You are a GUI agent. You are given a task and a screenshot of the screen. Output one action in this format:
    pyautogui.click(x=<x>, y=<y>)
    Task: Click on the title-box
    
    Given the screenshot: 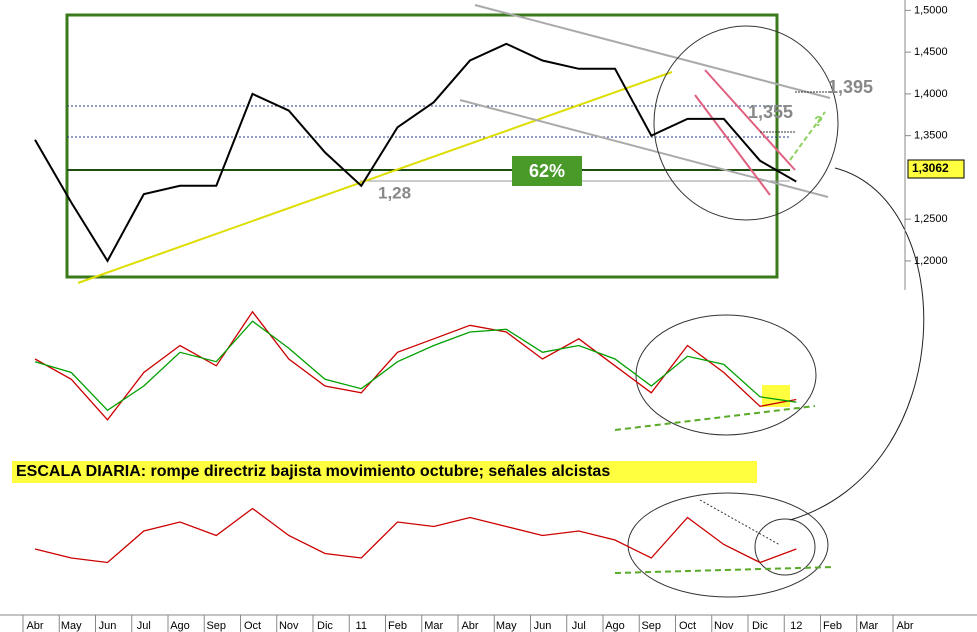 What is the action you would take?
    pyautogui.click(x=384, y=472)
    